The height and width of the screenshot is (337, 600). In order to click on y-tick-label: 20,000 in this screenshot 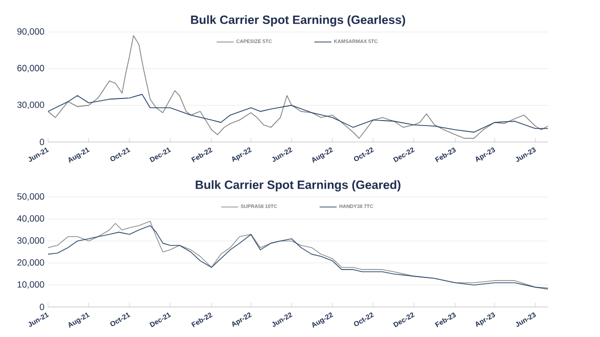, I will do `click(30, 263)`.